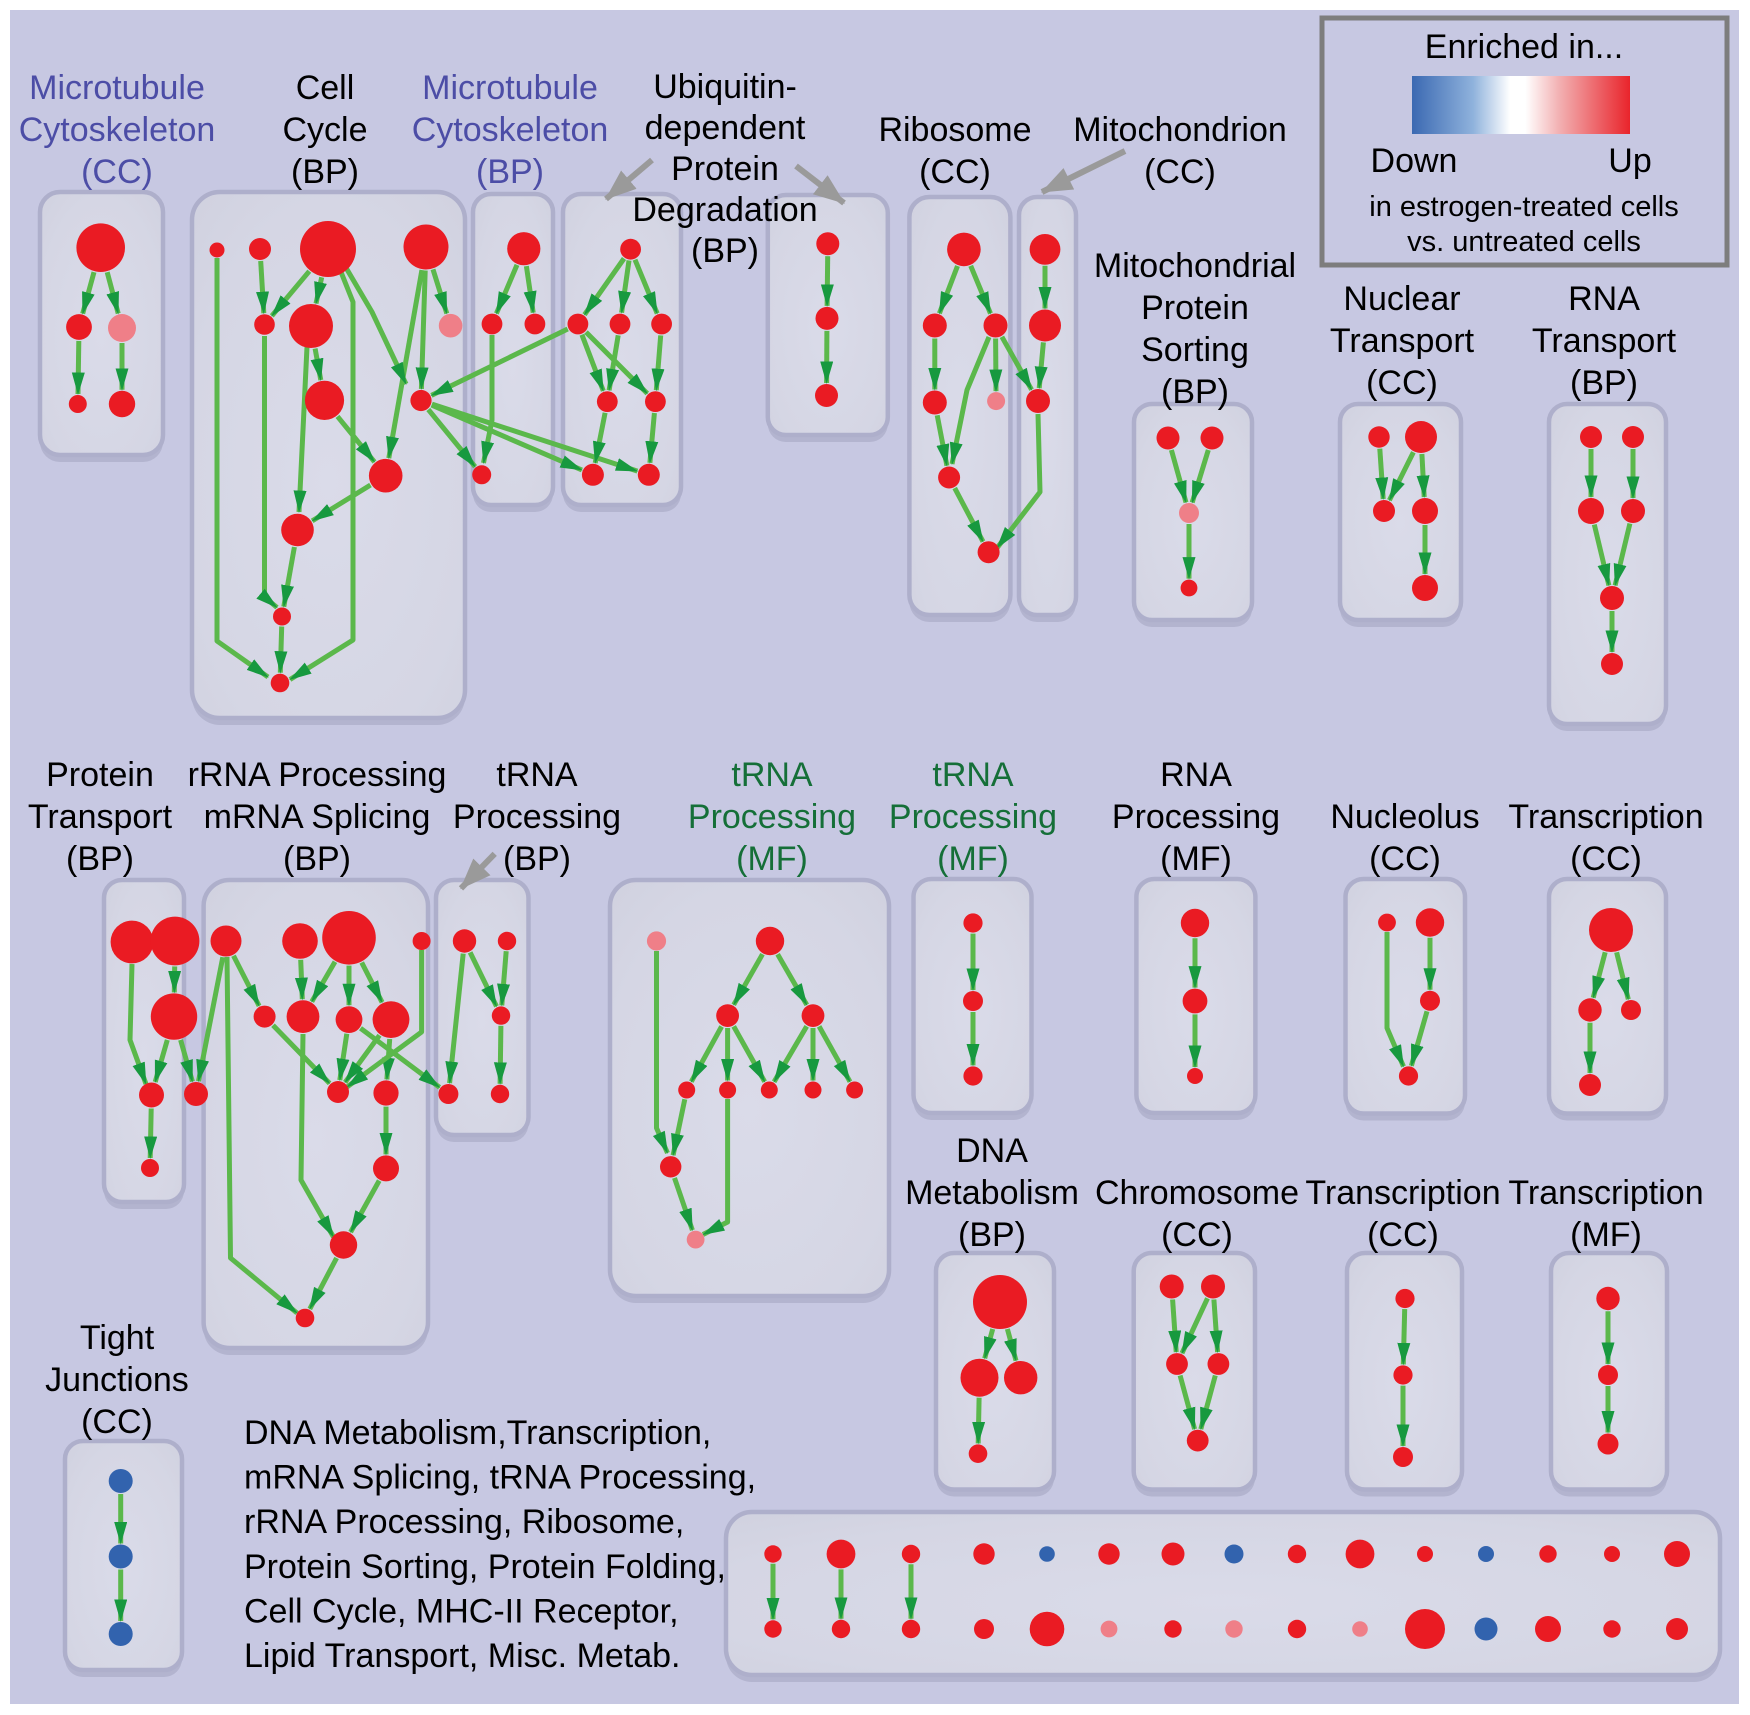 The height and width of the screenshot is (1715, 1750). Describe the element at coordinates (992, 1151) in the screenshot. I see `svg-text: DNA` at that location.